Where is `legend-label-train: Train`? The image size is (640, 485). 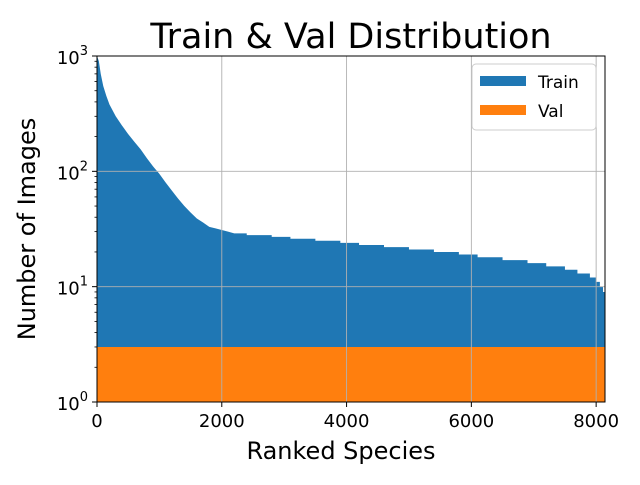 legend-label-train: Train is located at coordinates (558, 83).